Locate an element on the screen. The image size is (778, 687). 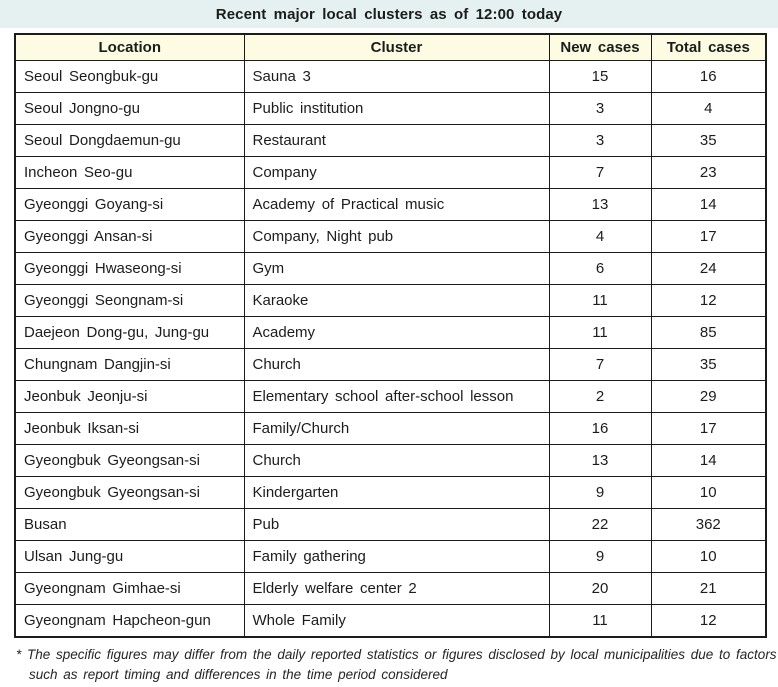
cluster-cell: Academy is located at coordinates (396, 332).